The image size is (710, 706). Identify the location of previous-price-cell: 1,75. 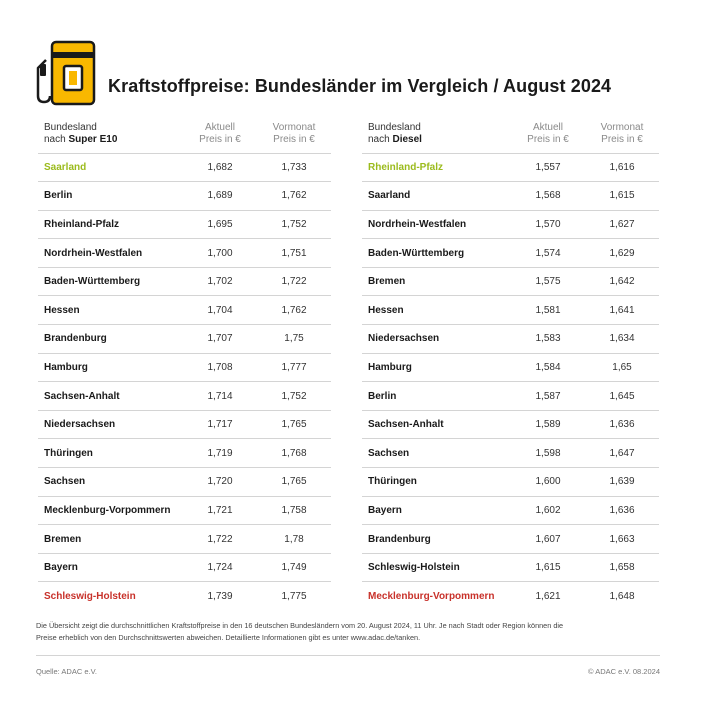
(294, 339).